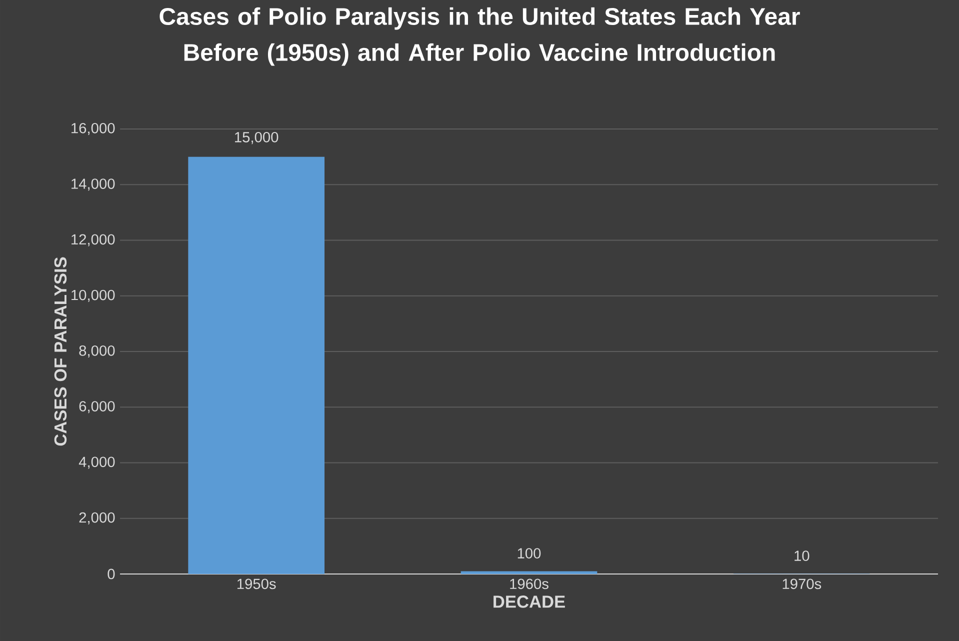 The image size is (959, 641). I want to click on y-axis-title: CASES OF PARALYSIS, so click(60, 351).